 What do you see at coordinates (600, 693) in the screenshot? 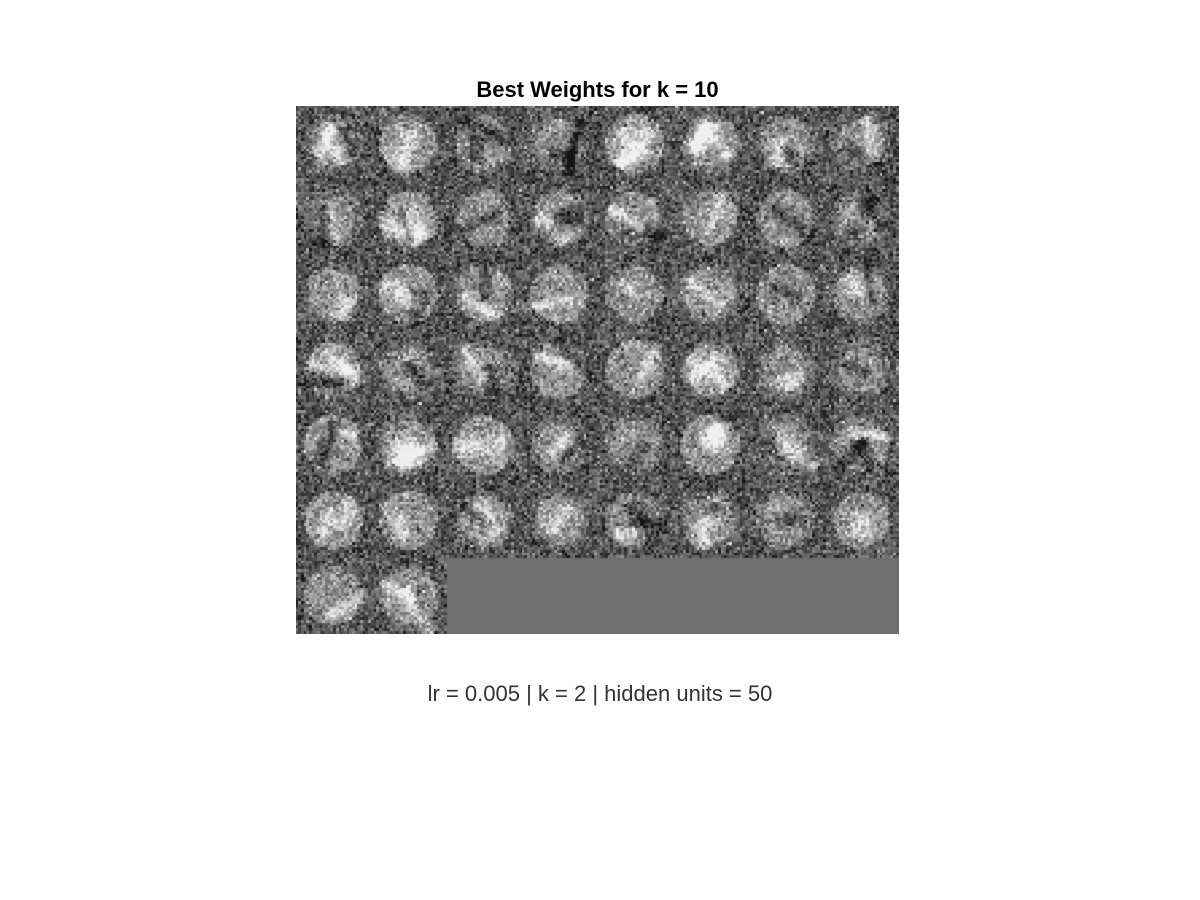
I see `figure-caption: lr = 0.005 | k = 2 | hidden units = 50` at bounding box center [600, 693].